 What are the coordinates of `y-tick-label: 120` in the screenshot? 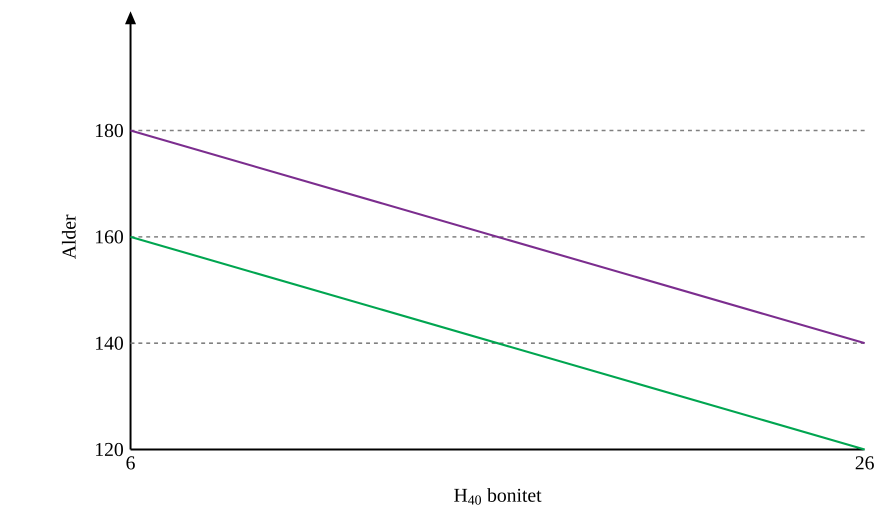 It's located at (109, 449).